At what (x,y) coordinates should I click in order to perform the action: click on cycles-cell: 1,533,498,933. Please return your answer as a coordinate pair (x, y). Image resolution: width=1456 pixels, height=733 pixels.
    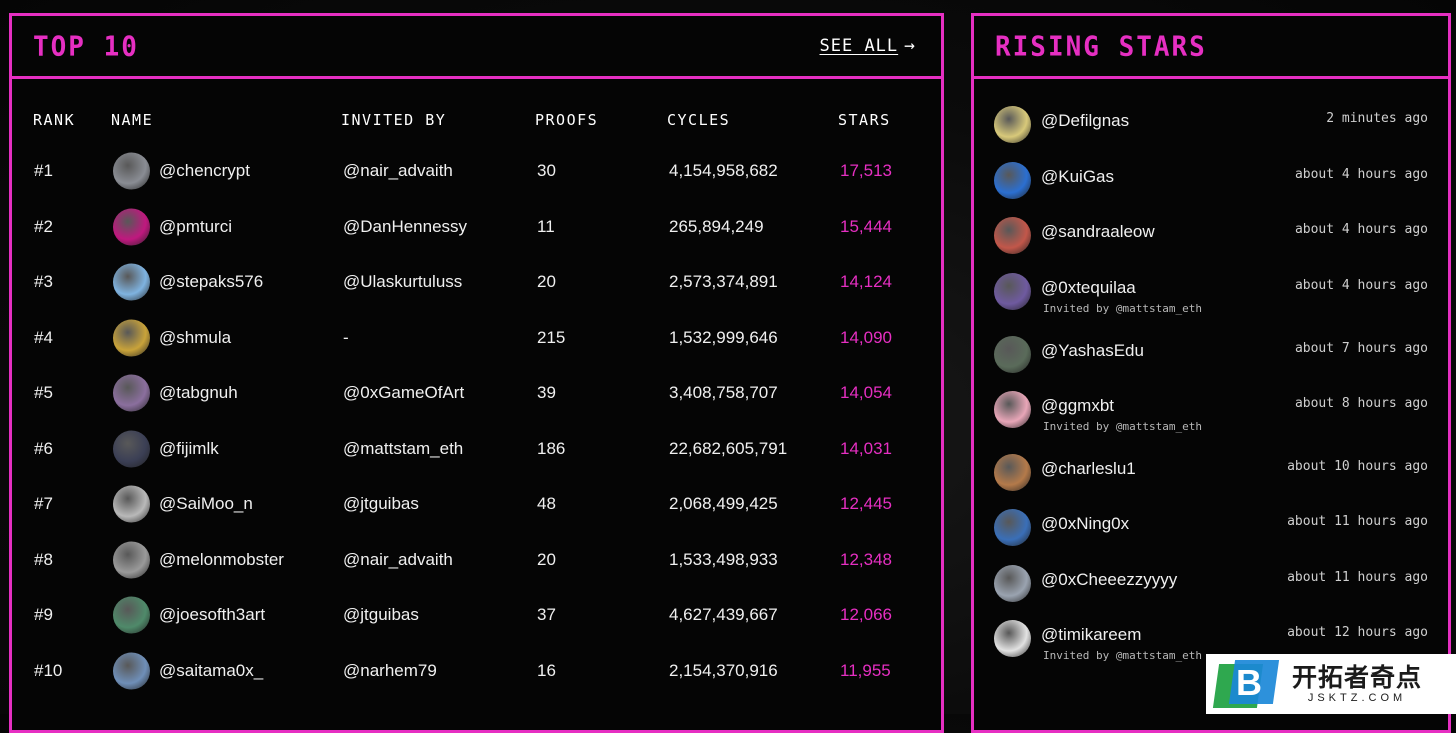
    Looking at the image, I should click on (723, 559).